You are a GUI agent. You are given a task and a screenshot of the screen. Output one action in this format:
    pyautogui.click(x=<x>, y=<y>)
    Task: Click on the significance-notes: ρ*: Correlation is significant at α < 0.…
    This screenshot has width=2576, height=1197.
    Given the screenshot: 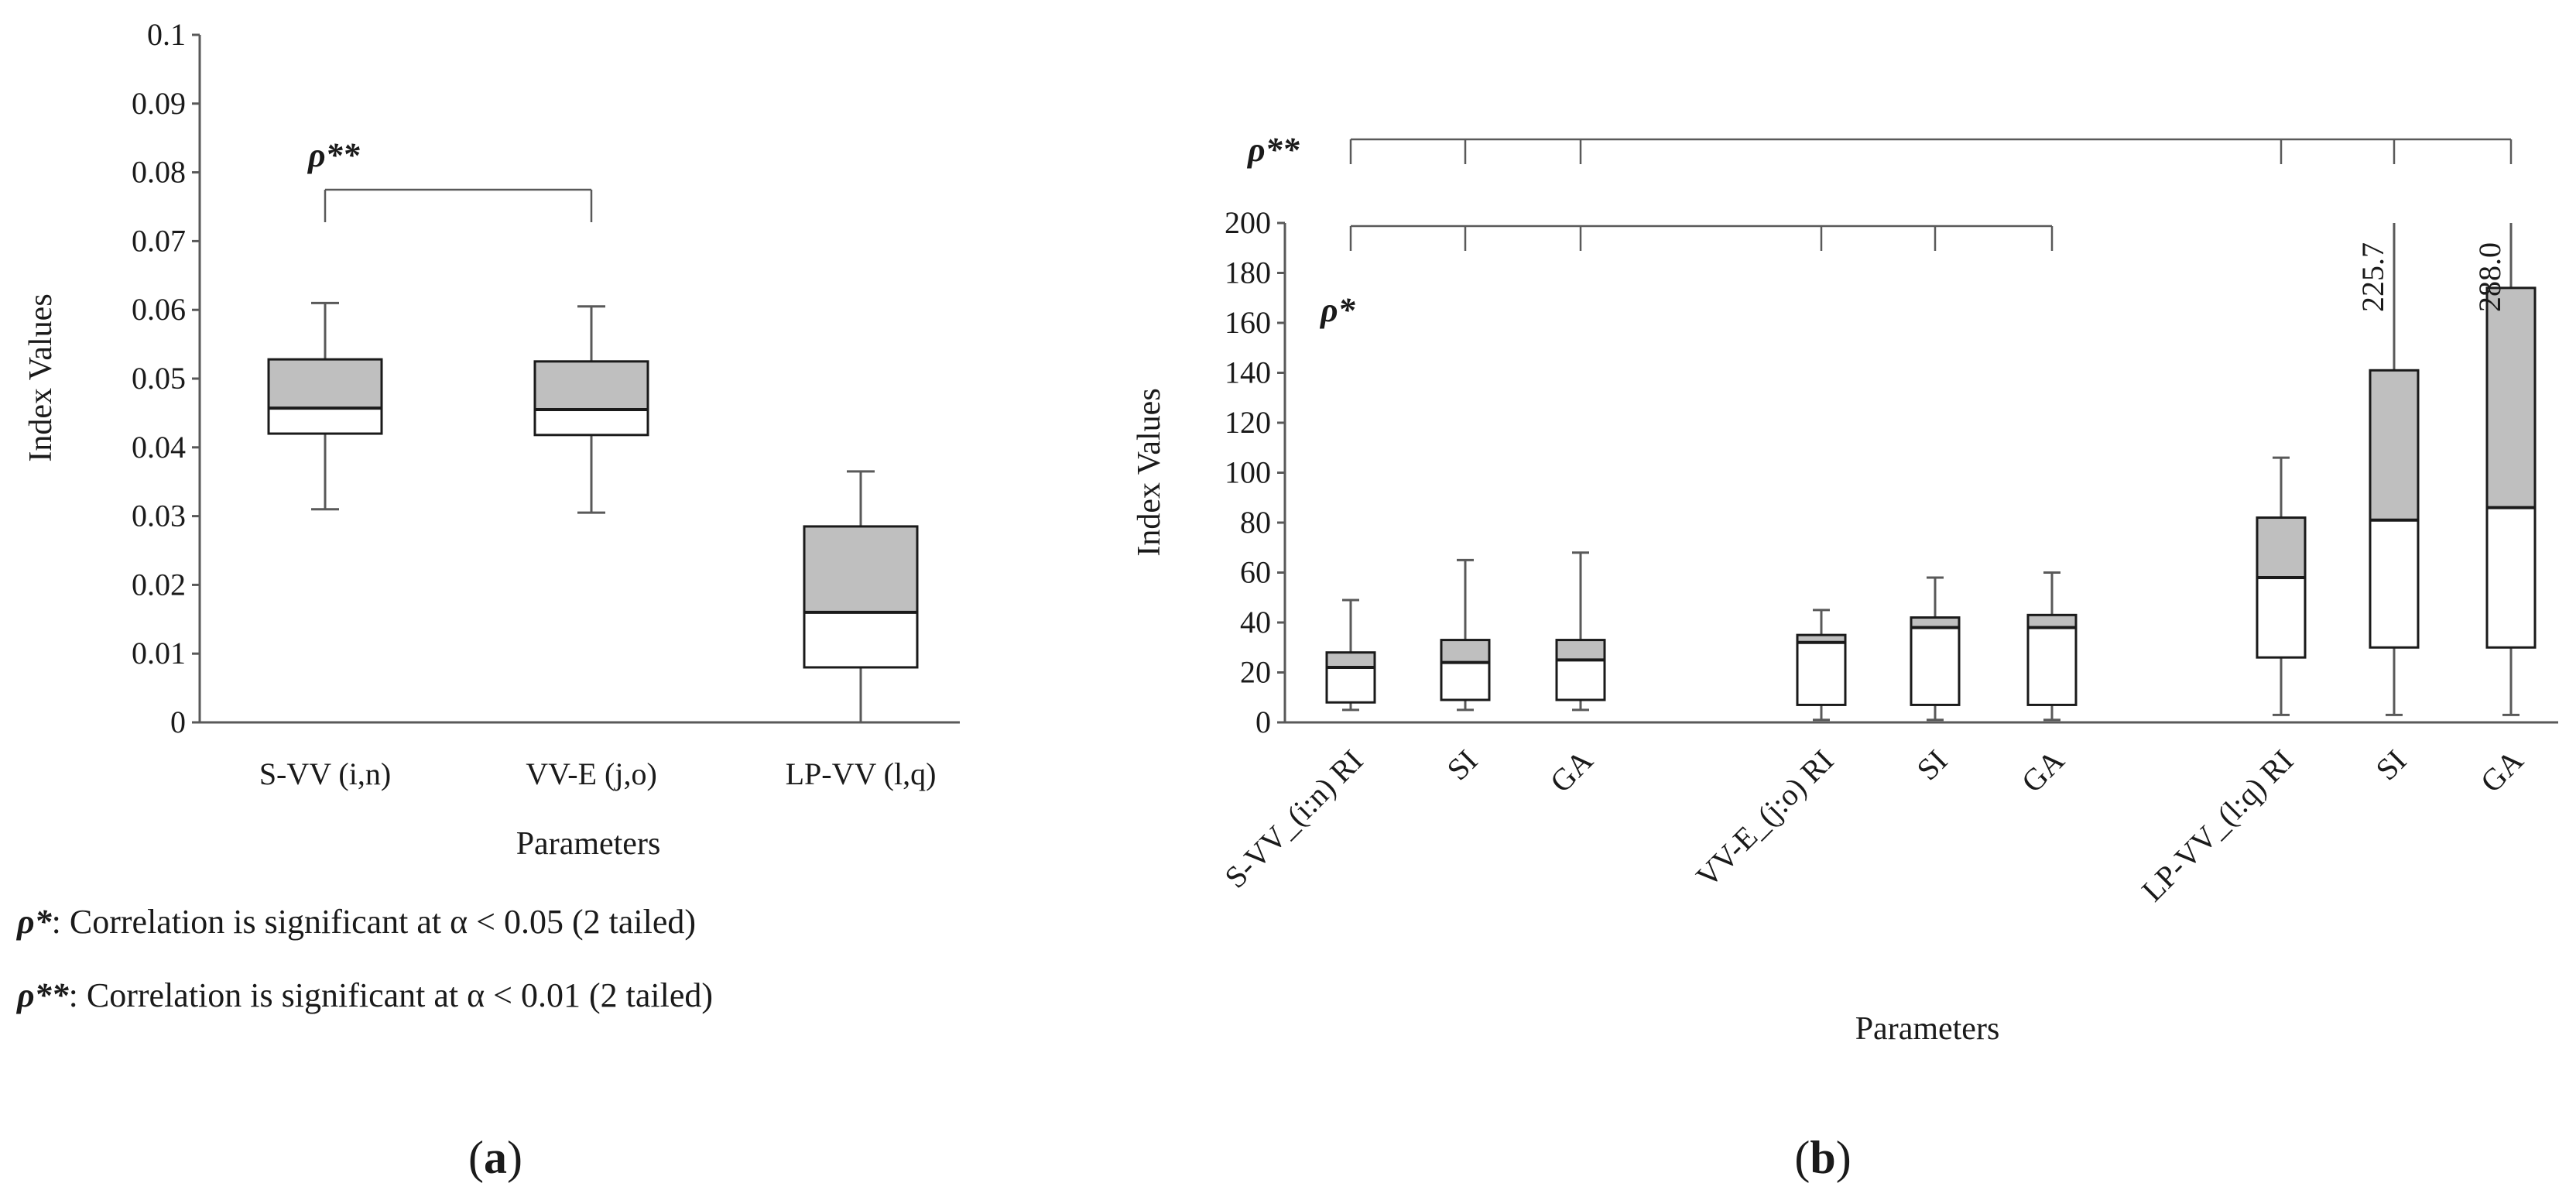 What is the action you would take?
    pyautogui.click(x=364, y=959)
    